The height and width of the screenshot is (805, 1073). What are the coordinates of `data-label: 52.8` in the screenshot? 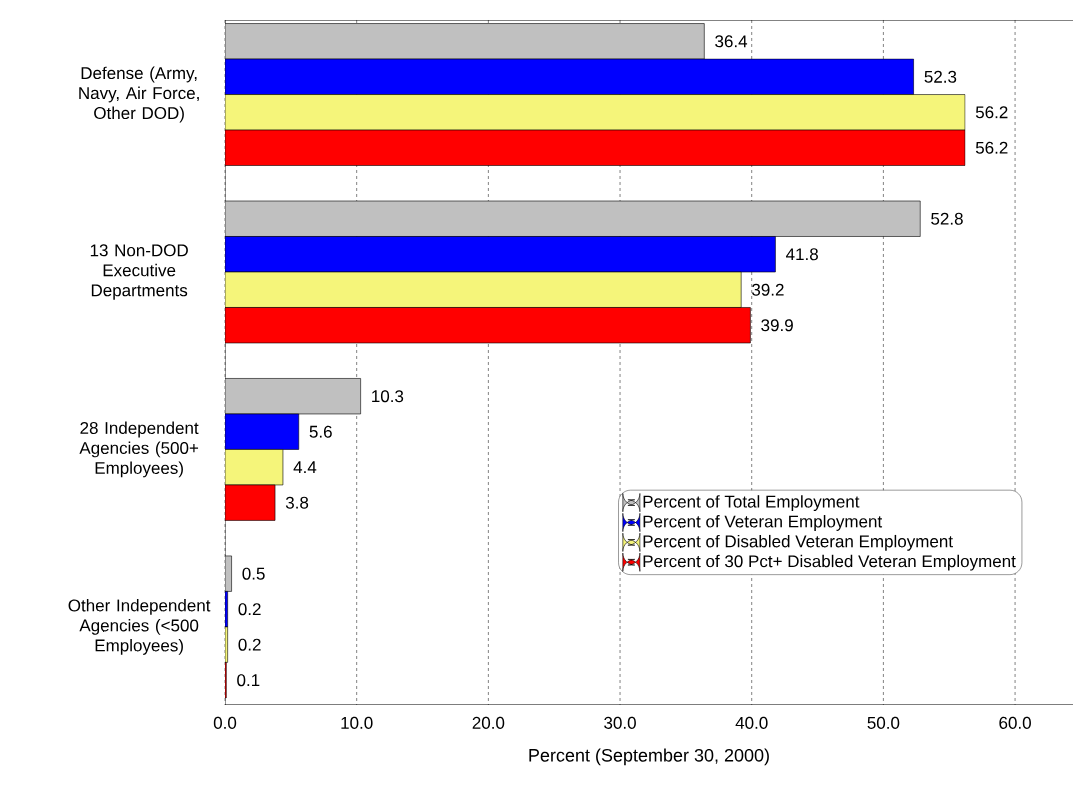 It's located at (947, 218).